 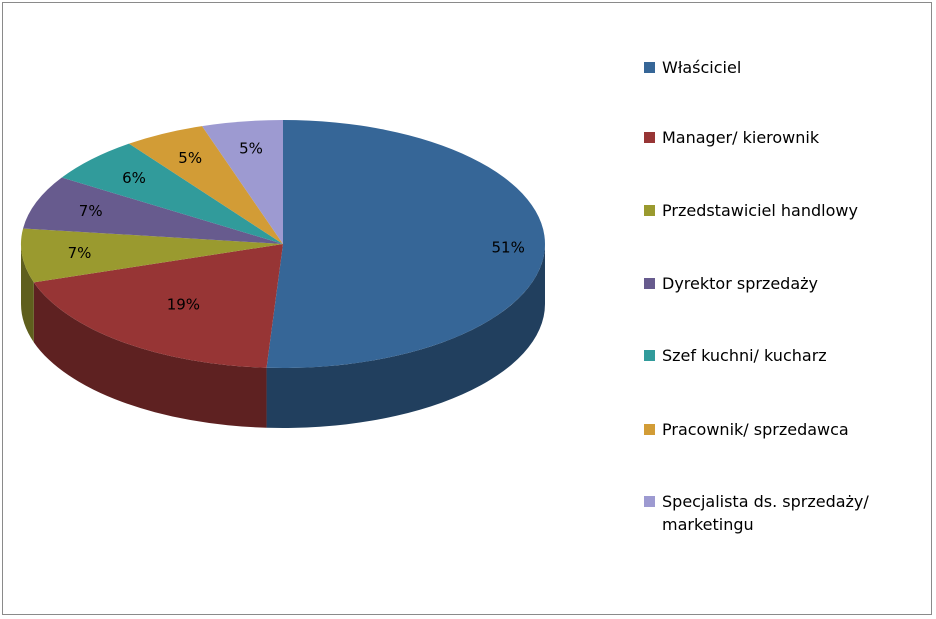 I want to click on legend-label: Pracownik/ sprzedawca, so click(x=755, y=429).